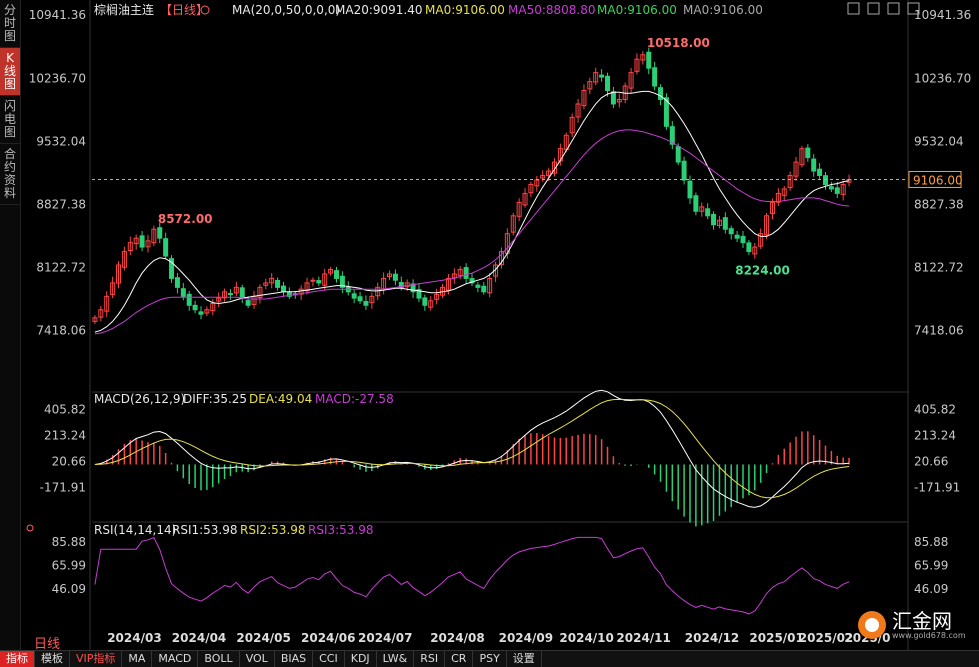 The height and width of the screenshot is (667, 979). I want to click on month-label: 2024/07, so click(385, 638).